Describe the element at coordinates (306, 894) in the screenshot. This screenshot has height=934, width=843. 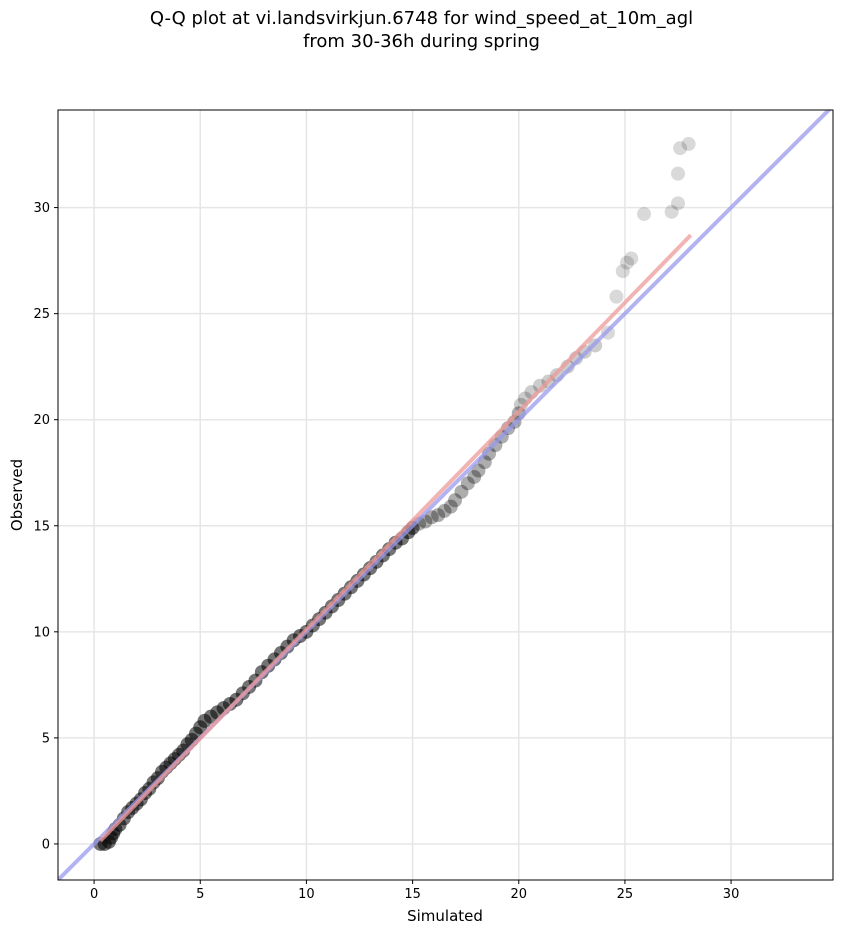
I see `x-tick-label: 10` at that location.